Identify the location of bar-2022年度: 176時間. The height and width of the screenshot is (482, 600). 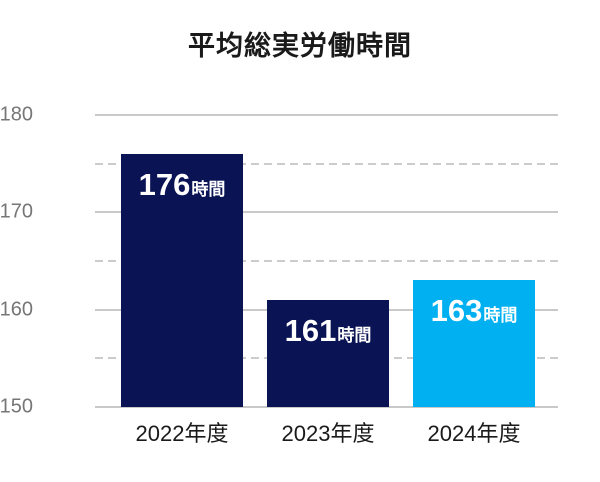
(182, 280).